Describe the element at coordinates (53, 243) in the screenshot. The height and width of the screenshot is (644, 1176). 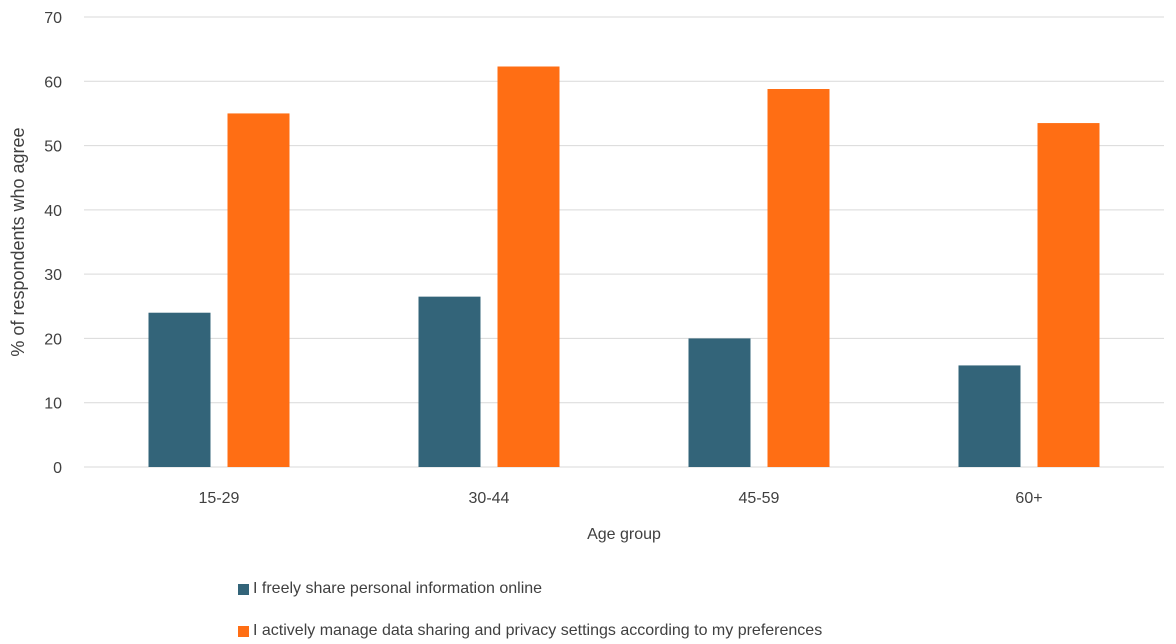
I see `y-axis-ticks: 0 10 20 30 40 50 60 70` at that location.